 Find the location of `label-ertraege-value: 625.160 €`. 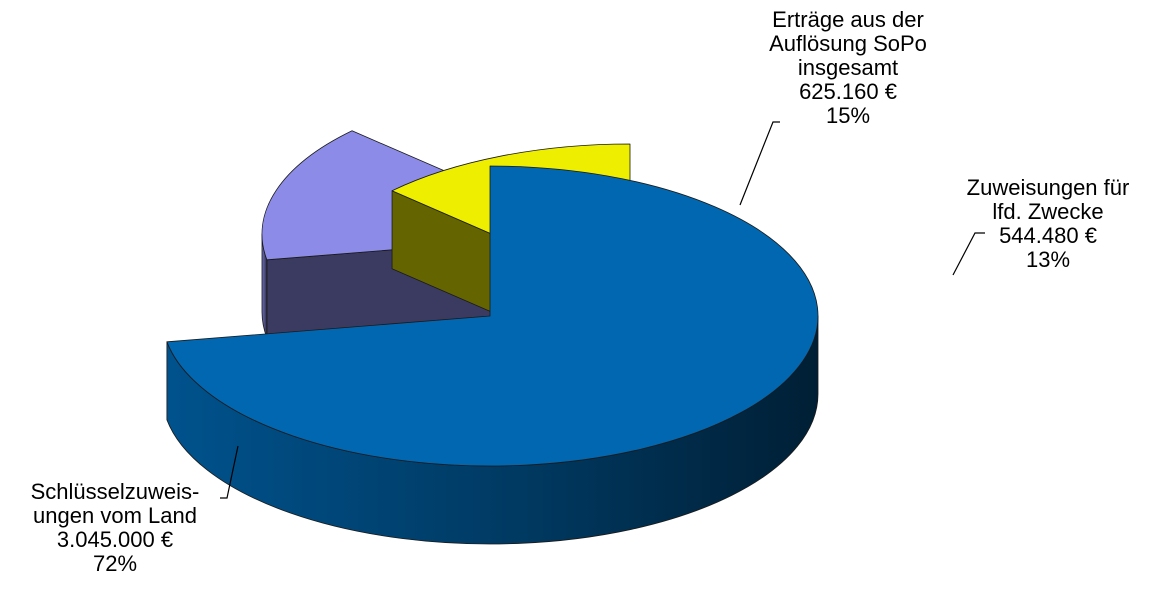

label-ertraege-value: 625.160 € is located at coordinates (848, 91).